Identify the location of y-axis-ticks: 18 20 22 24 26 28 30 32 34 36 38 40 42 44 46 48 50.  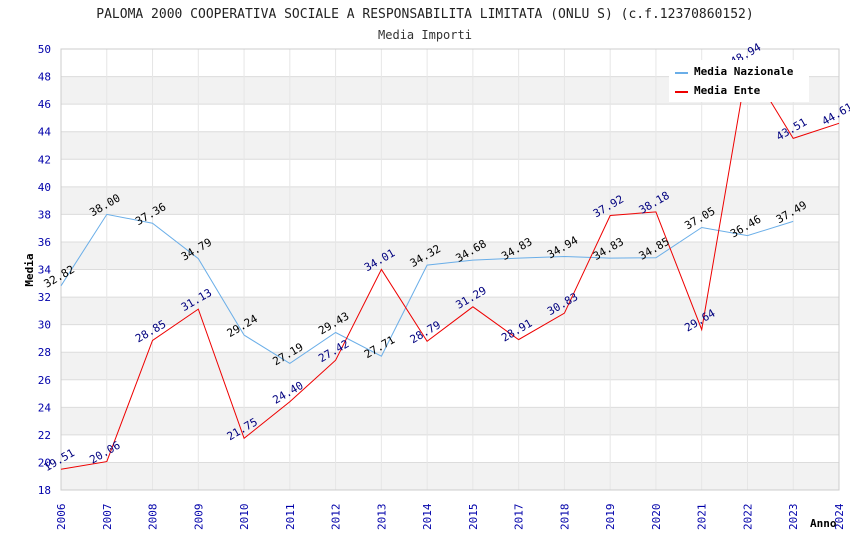
(45, 270).